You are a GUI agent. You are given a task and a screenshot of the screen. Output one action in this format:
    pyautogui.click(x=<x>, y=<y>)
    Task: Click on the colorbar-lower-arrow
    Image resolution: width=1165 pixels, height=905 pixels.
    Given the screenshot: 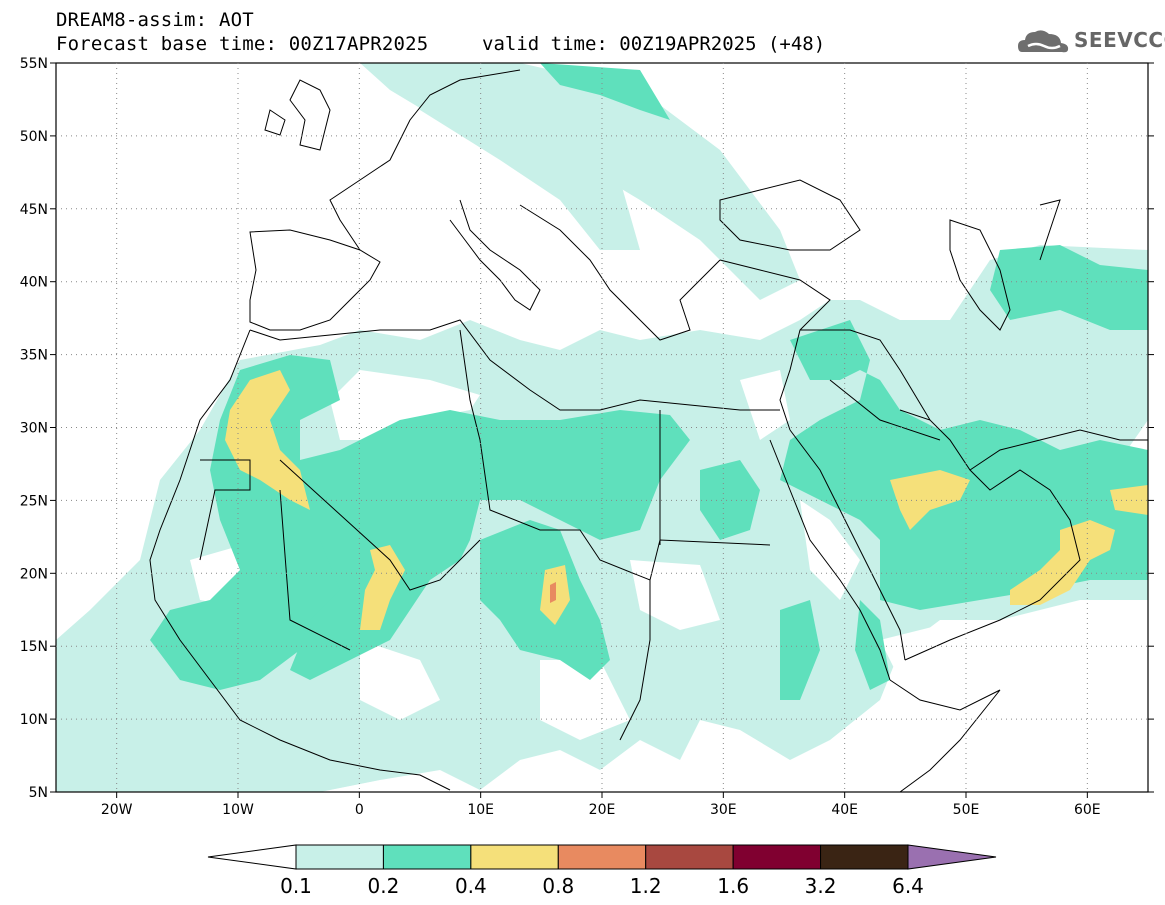 What is the action you would take?
    pyautogui.click(x=252, y=857)
    